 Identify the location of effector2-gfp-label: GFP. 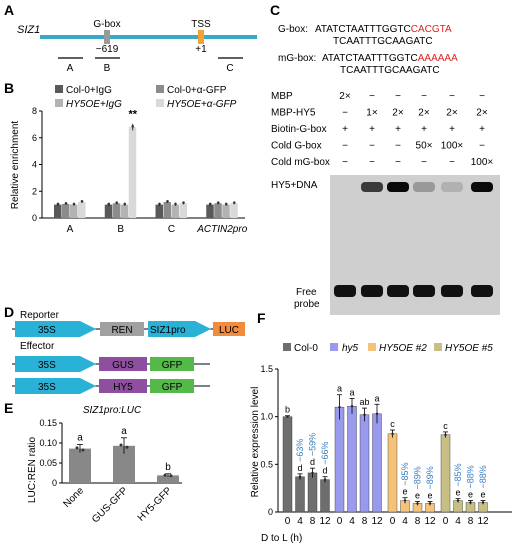
(172, 387).